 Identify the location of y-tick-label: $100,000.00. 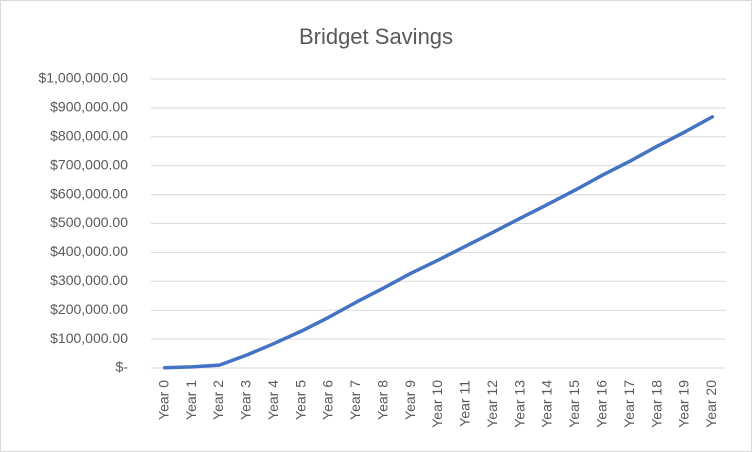
(89, 338).